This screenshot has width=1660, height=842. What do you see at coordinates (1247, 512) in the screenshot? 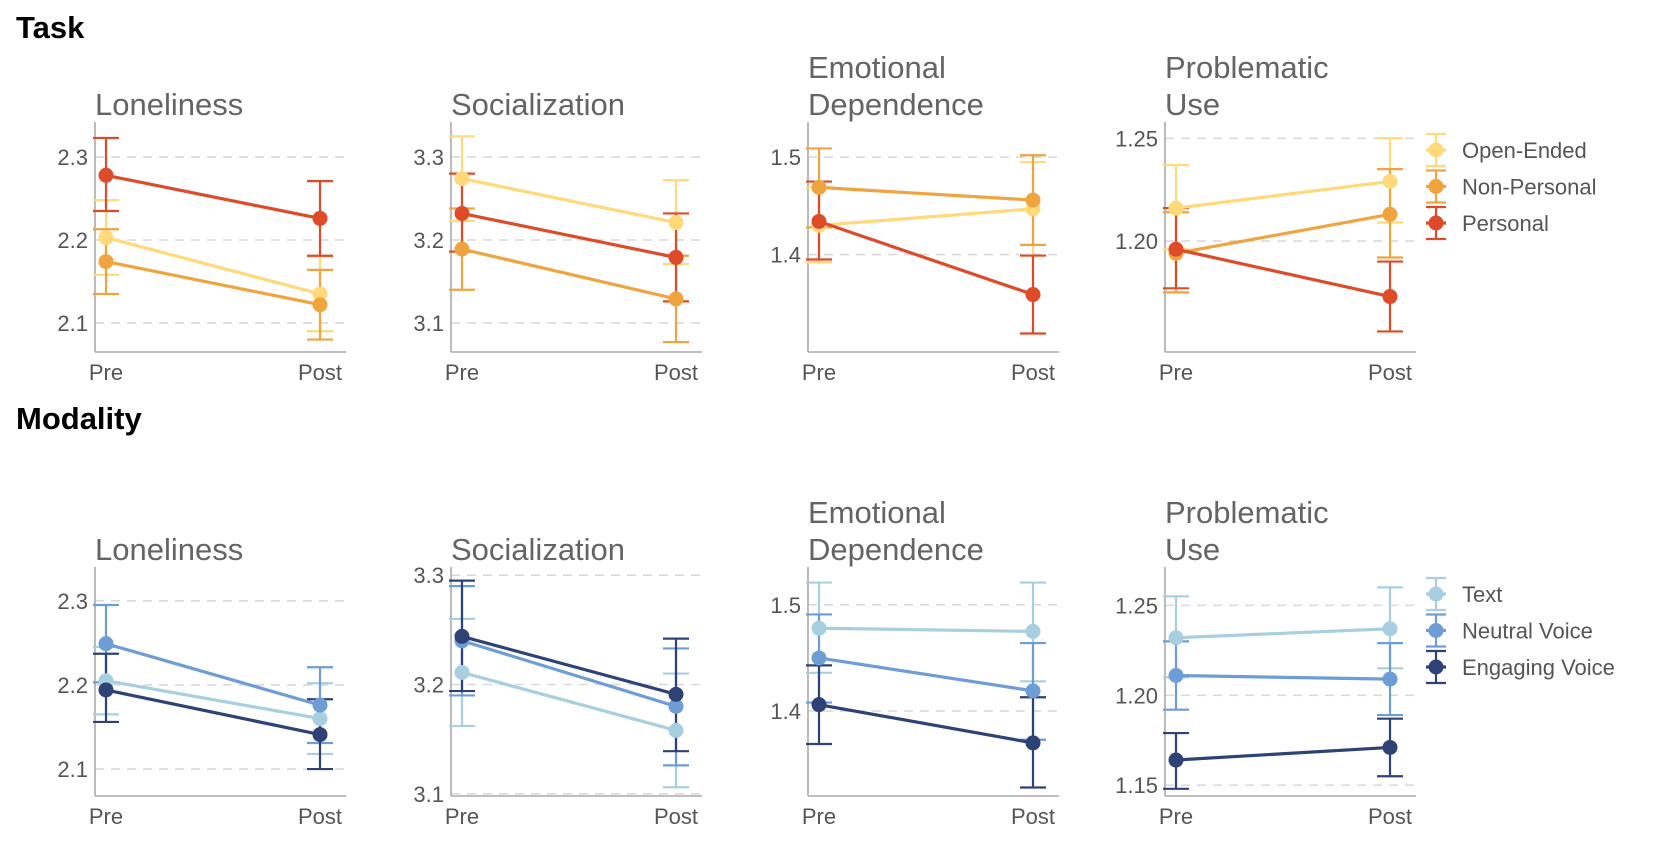
I see `panel-title: Problematic` at bounding box center [1247, 512].